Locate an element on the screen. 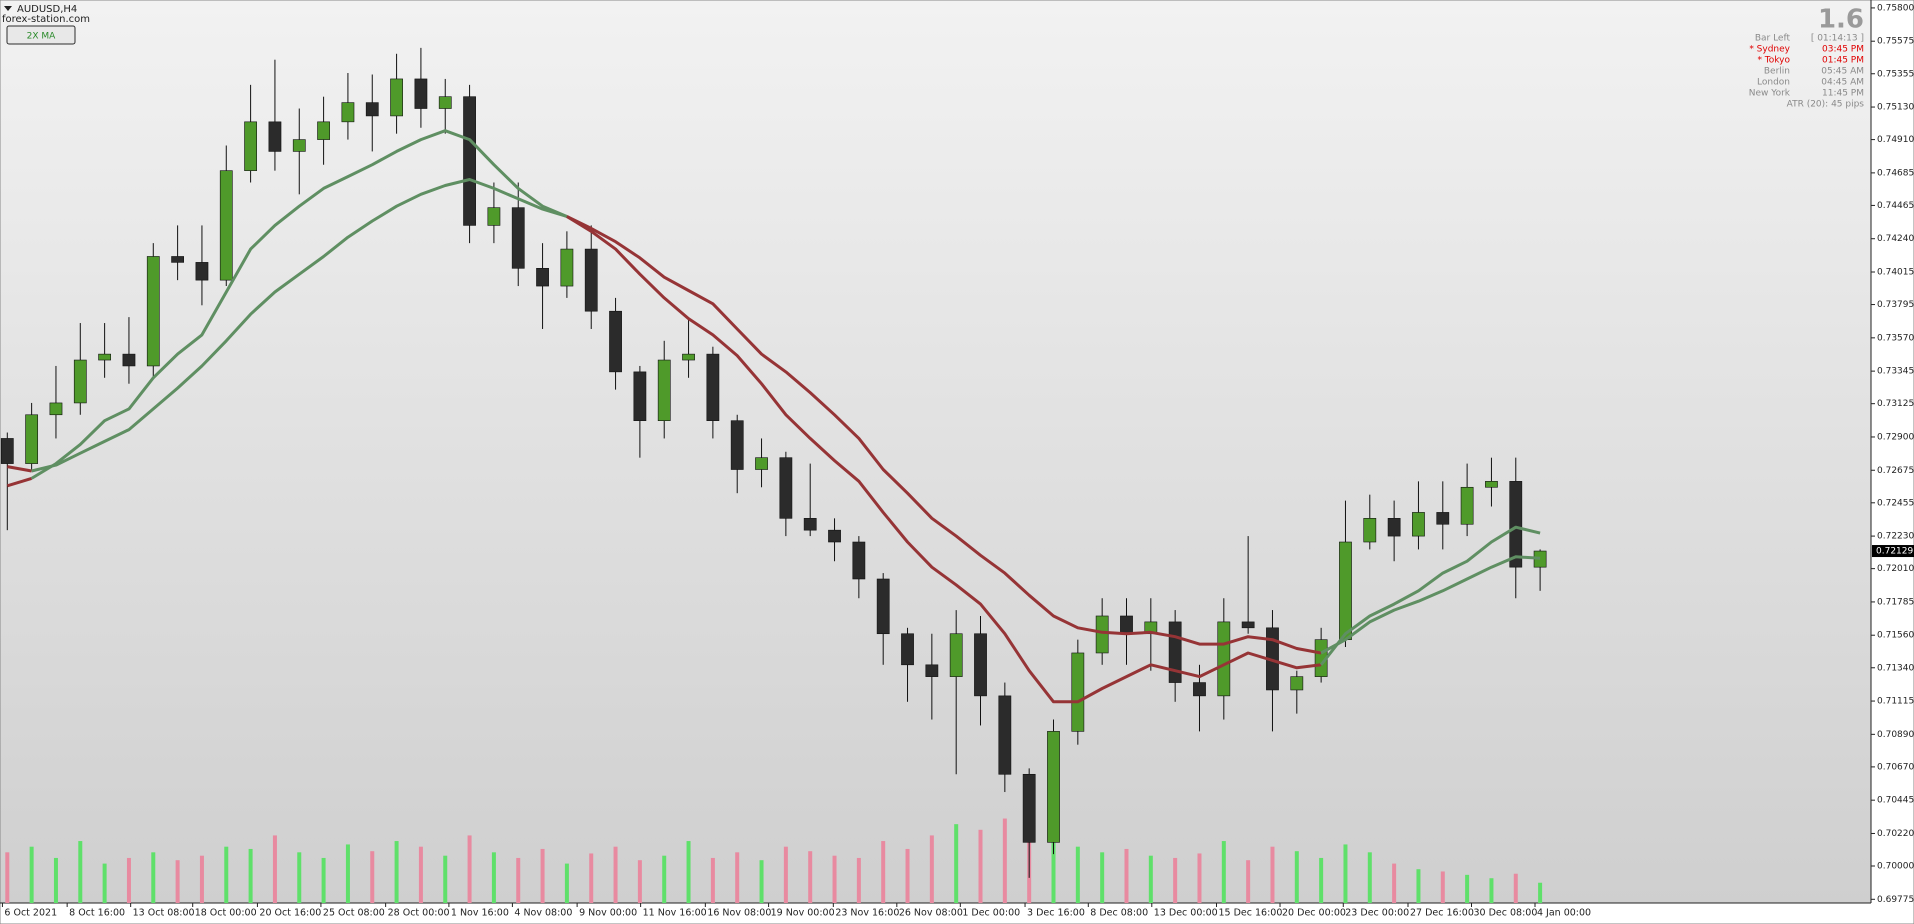 Image resolution: width=1914 pixels, height=924 pixels. x-tick-label: 9 Nov 00:00 is located at coordinates (608, 913).